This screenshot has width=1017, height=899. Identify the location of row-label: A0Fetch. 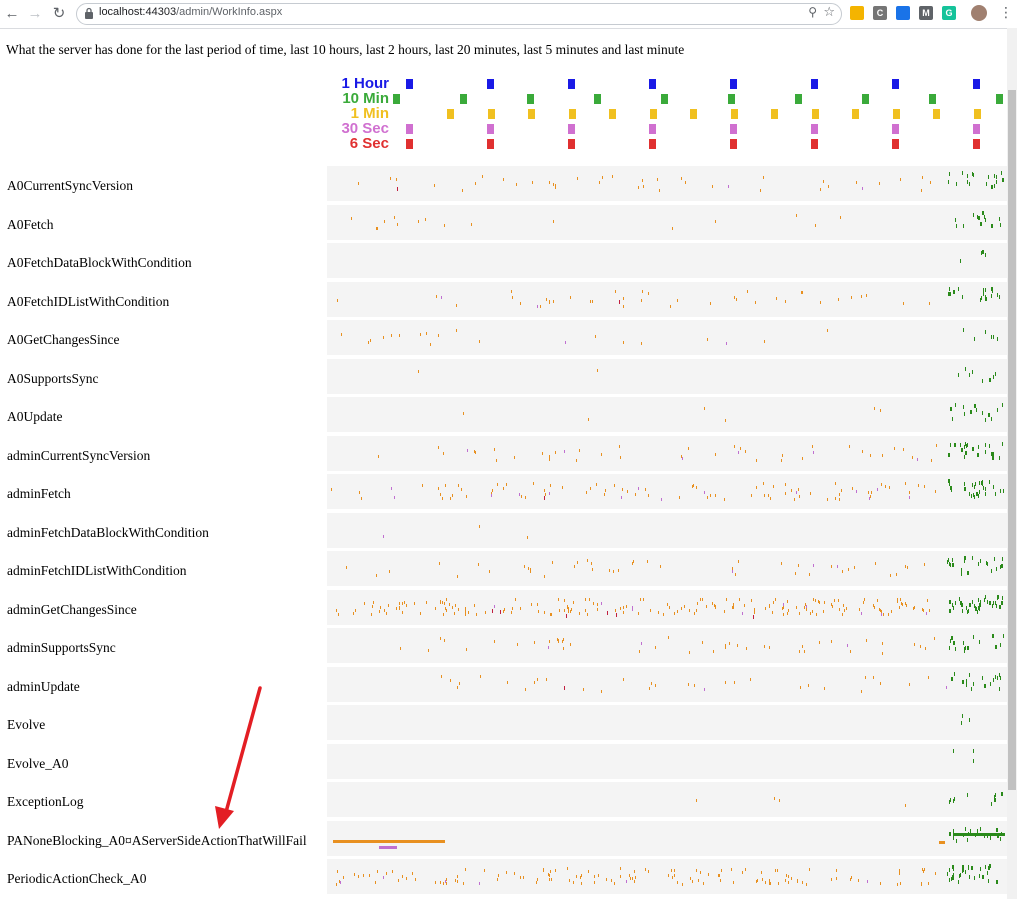
(30, 224).